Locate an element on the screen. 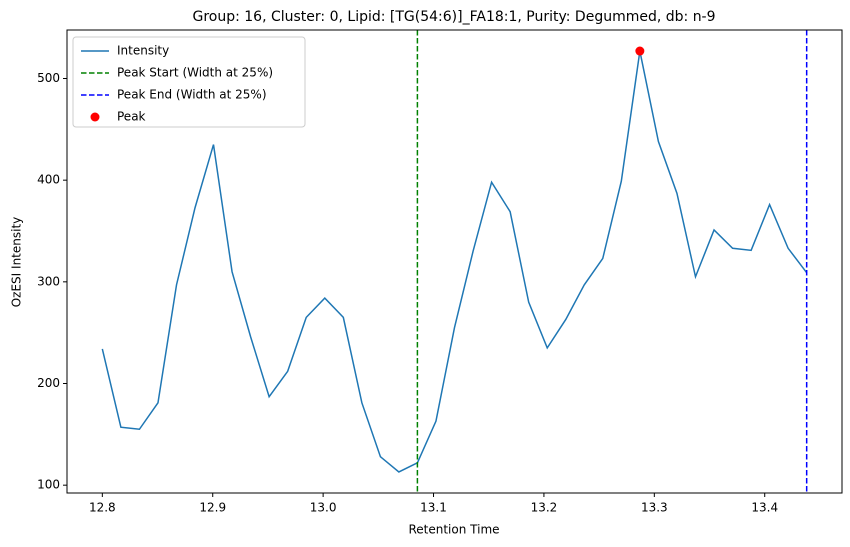 The image size is (850, 547). x-tick-label: 13.1 is located at coordinates (433, 508).